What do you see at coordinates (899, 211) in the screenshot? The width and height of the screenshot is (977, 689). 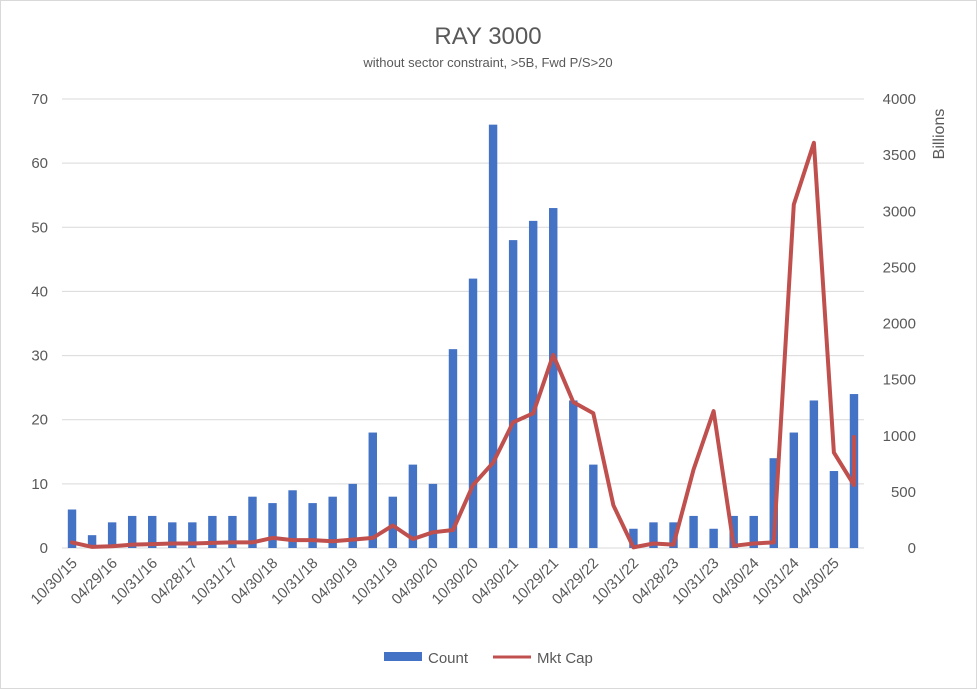 I see `y2-tick-label: 3000` at bounding box center [899, 211].